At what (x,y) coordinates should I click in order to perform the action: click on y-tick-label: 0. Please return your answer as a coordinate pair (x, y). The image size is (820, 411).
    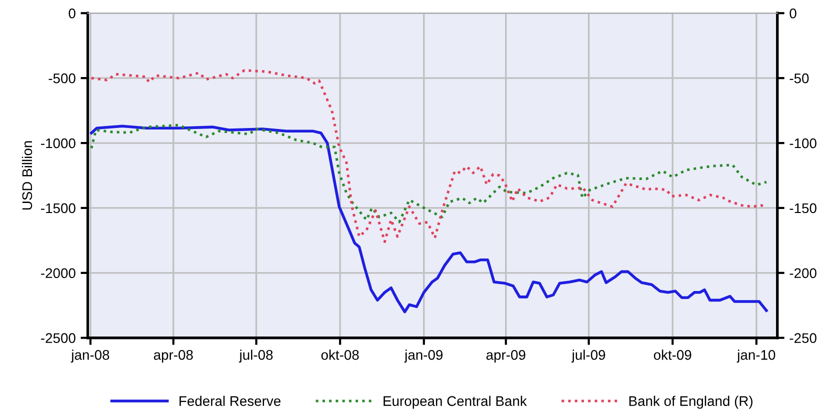
    Looking at the image, I should click on (72, 13).